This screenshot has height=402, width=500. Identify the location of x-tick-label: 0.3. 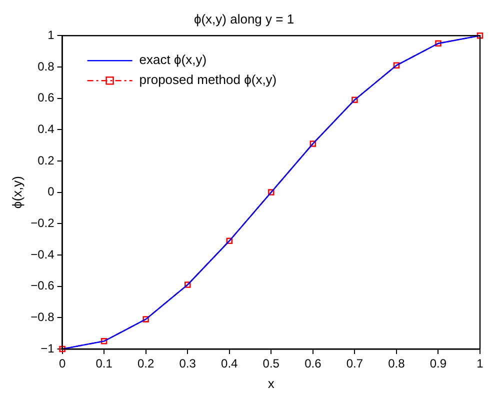
(187, 363).